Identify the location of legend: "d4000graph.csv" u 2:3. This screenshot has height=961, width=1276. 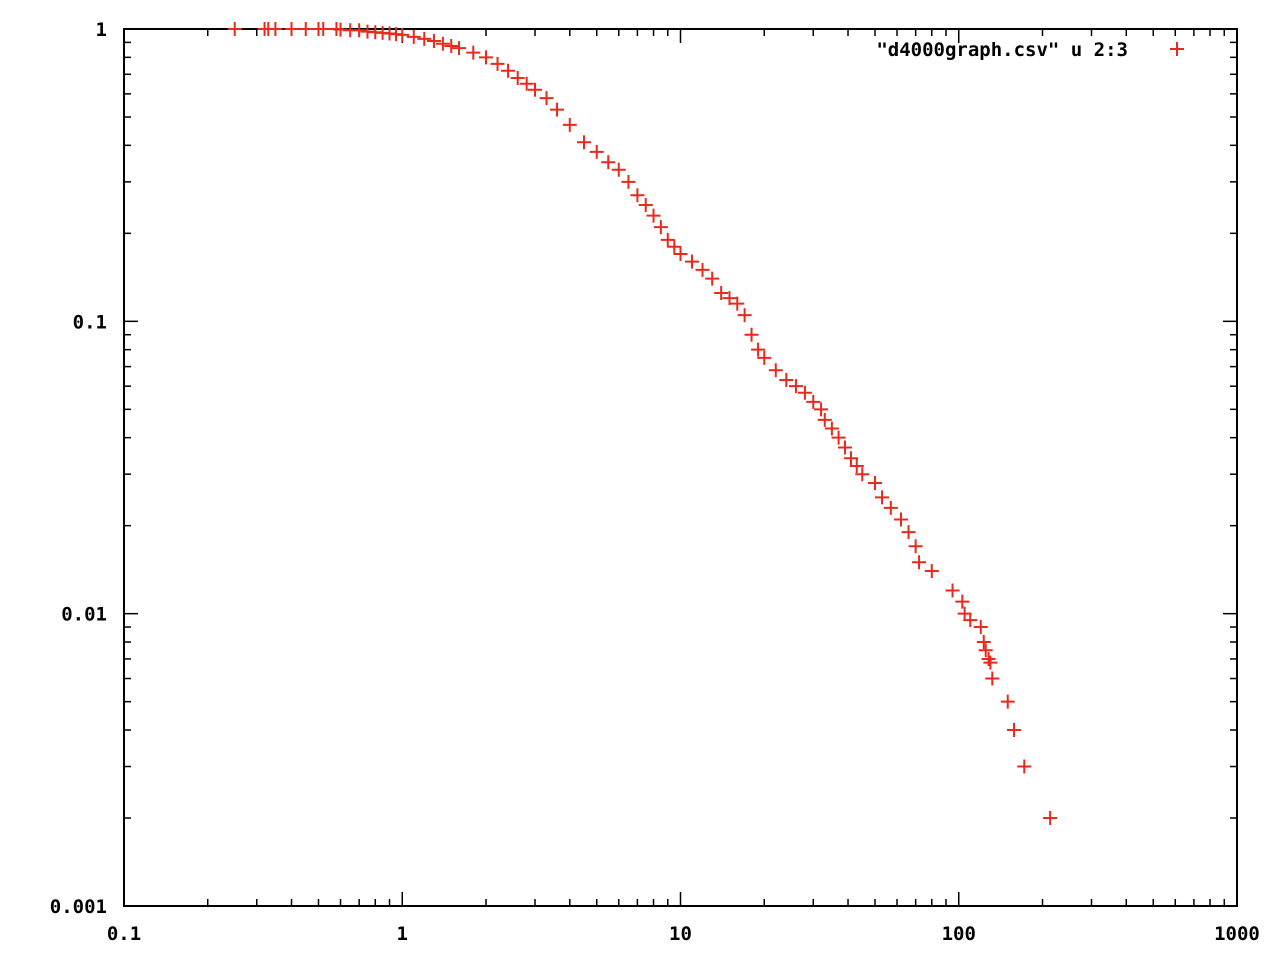
(1030, 50).